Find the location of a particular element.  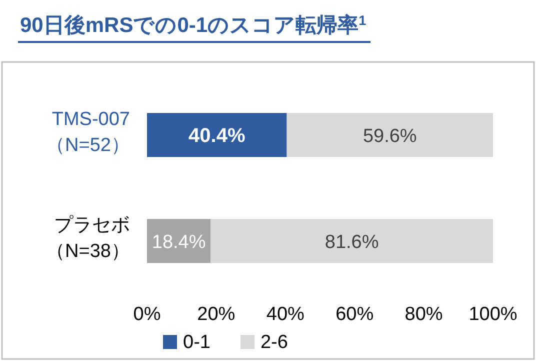

x-tick-label: 80% is located at coordinates (423, 314).